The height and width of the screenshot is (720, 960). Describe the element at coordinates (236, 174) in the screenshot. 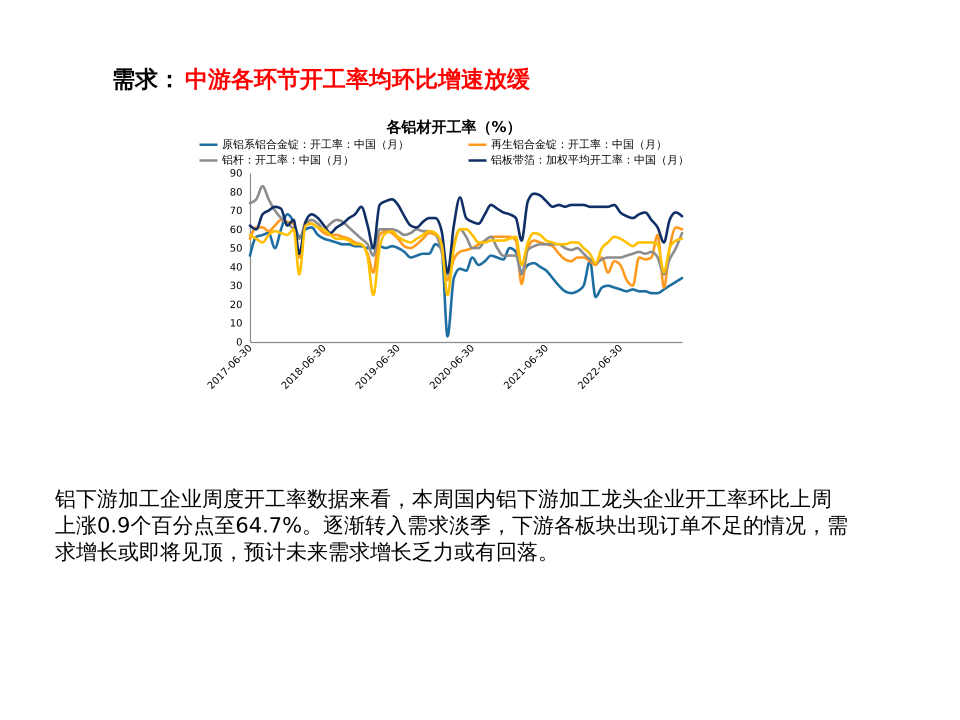

I see `y-tick-label: 90` at that location.